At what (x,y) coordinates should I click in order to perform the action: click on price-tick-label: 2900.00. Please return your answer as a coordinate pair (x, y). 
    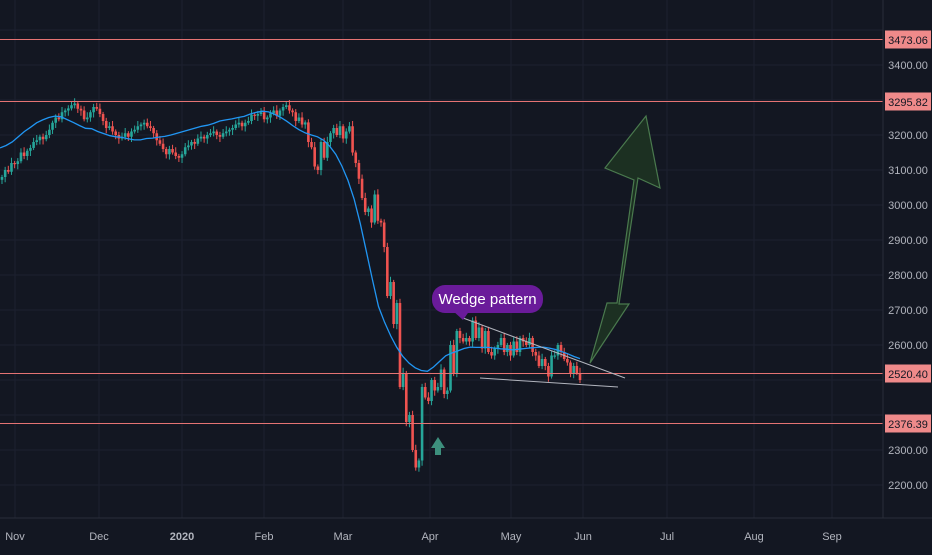
    Looking at the image, I should click on (908, 241).